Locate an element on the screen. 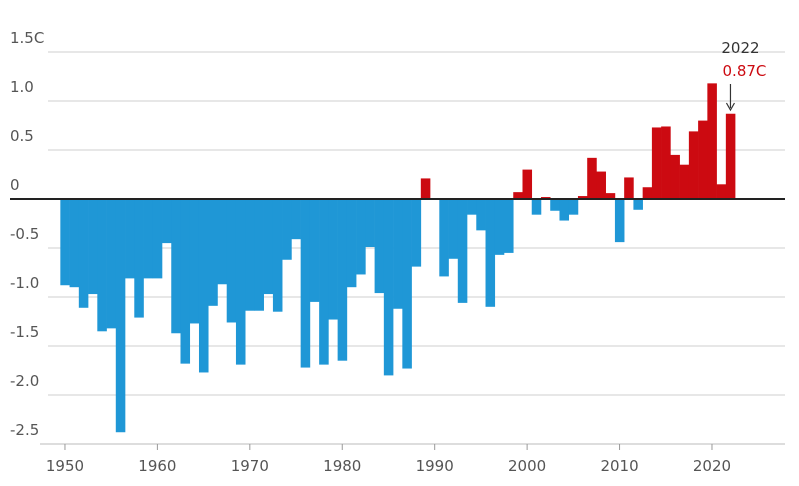 The height and width of the screenshot is (486, 799). y-tick-label: -2.5 is located at coordinates (24, 430).